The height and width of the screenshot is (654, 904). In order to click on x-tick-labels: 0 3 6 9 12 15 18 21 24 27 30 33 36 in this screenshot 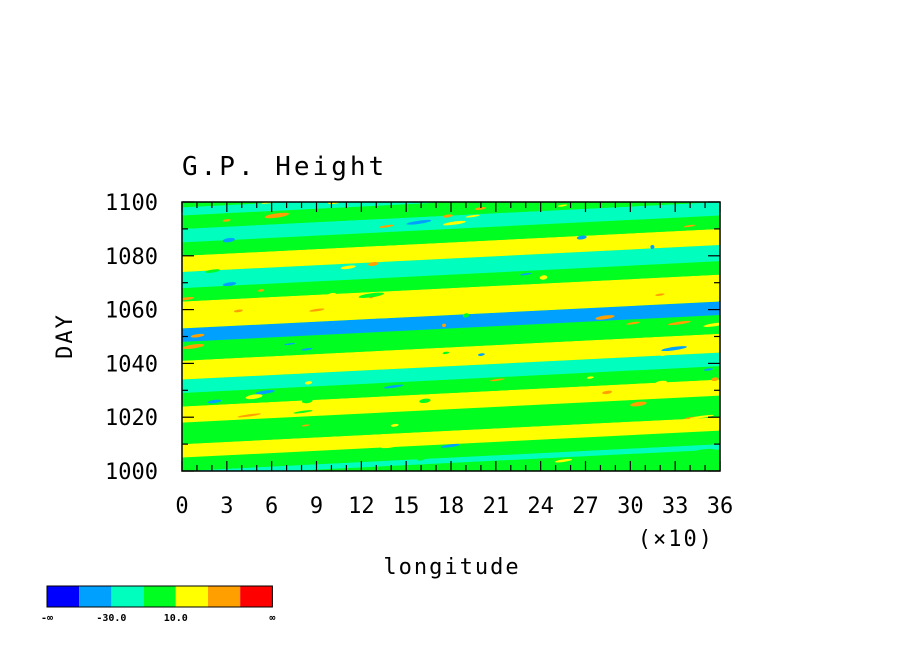, I will do `click(454, 506)`.